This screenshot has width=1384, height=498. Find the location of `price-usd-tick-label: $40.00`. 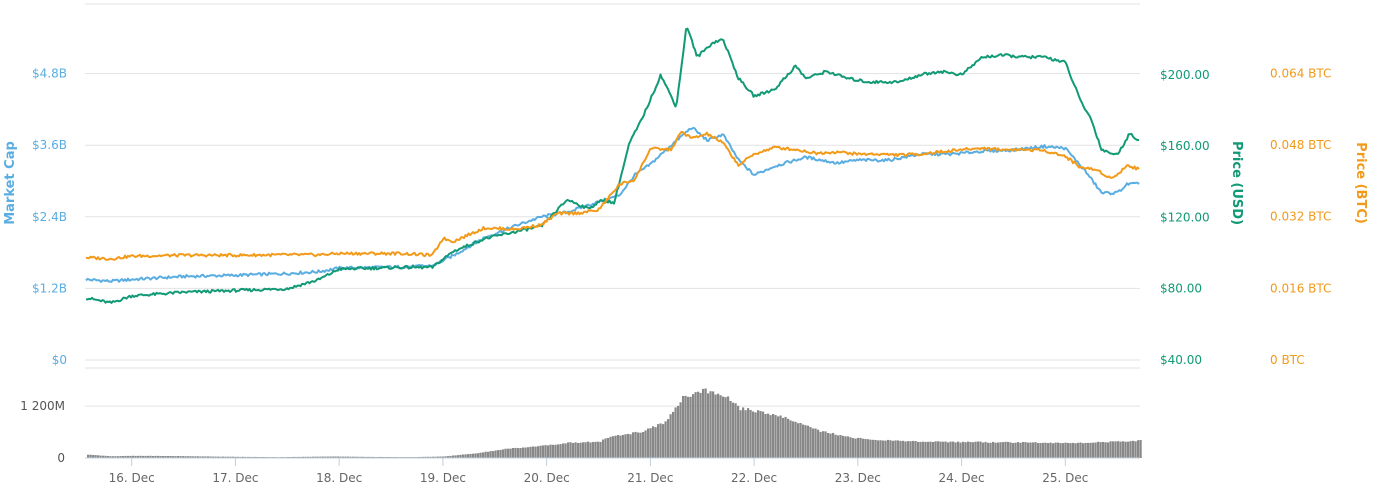

price-usd-tick-label: $40.00 is located at coordinates (1181, 360).